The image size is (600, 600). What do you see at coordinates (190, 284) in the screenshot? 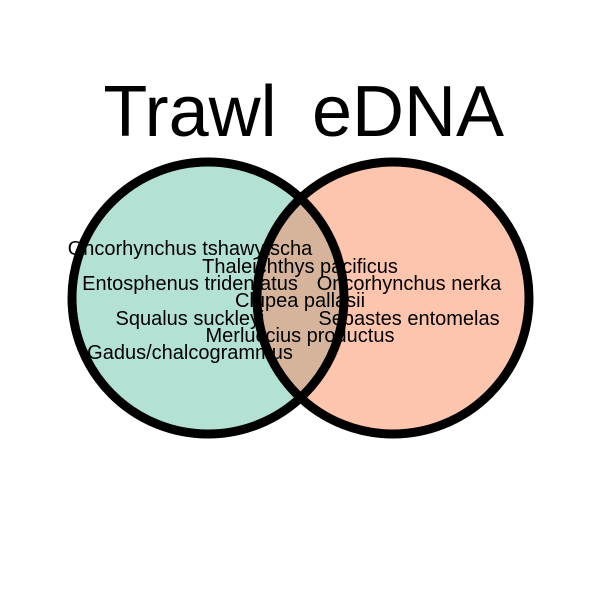
I see `trawl-only-species-label: Entosphenus tridentatus` at bounding box center [190, 284].